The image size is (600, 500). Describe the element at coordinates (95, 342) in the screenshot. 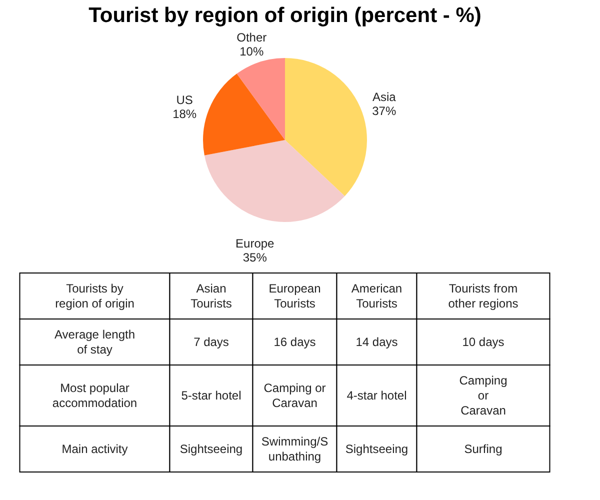

I see `text: Average length of stay` at that location.